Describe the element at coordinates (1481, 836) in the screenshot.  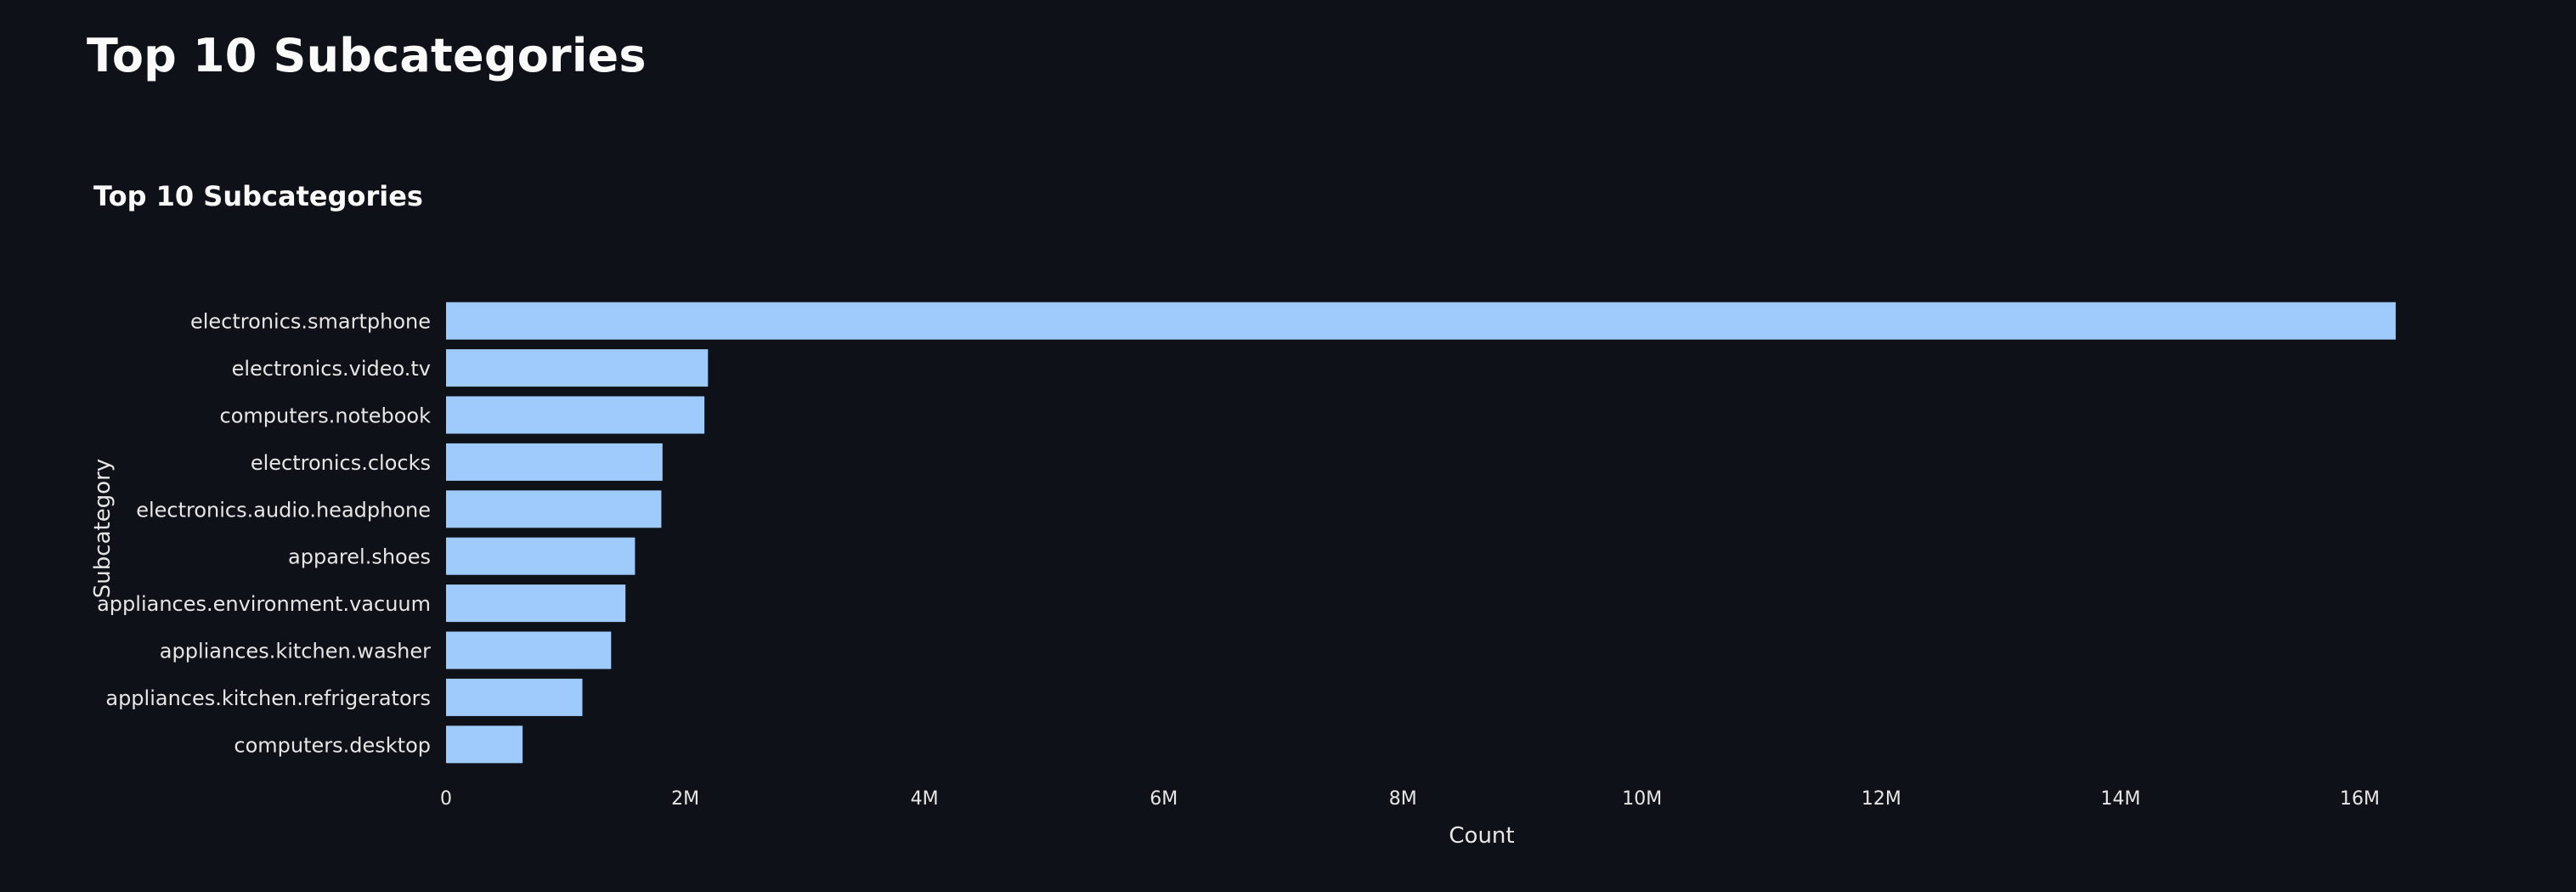
I see `x-axis-label: Count` at that location.